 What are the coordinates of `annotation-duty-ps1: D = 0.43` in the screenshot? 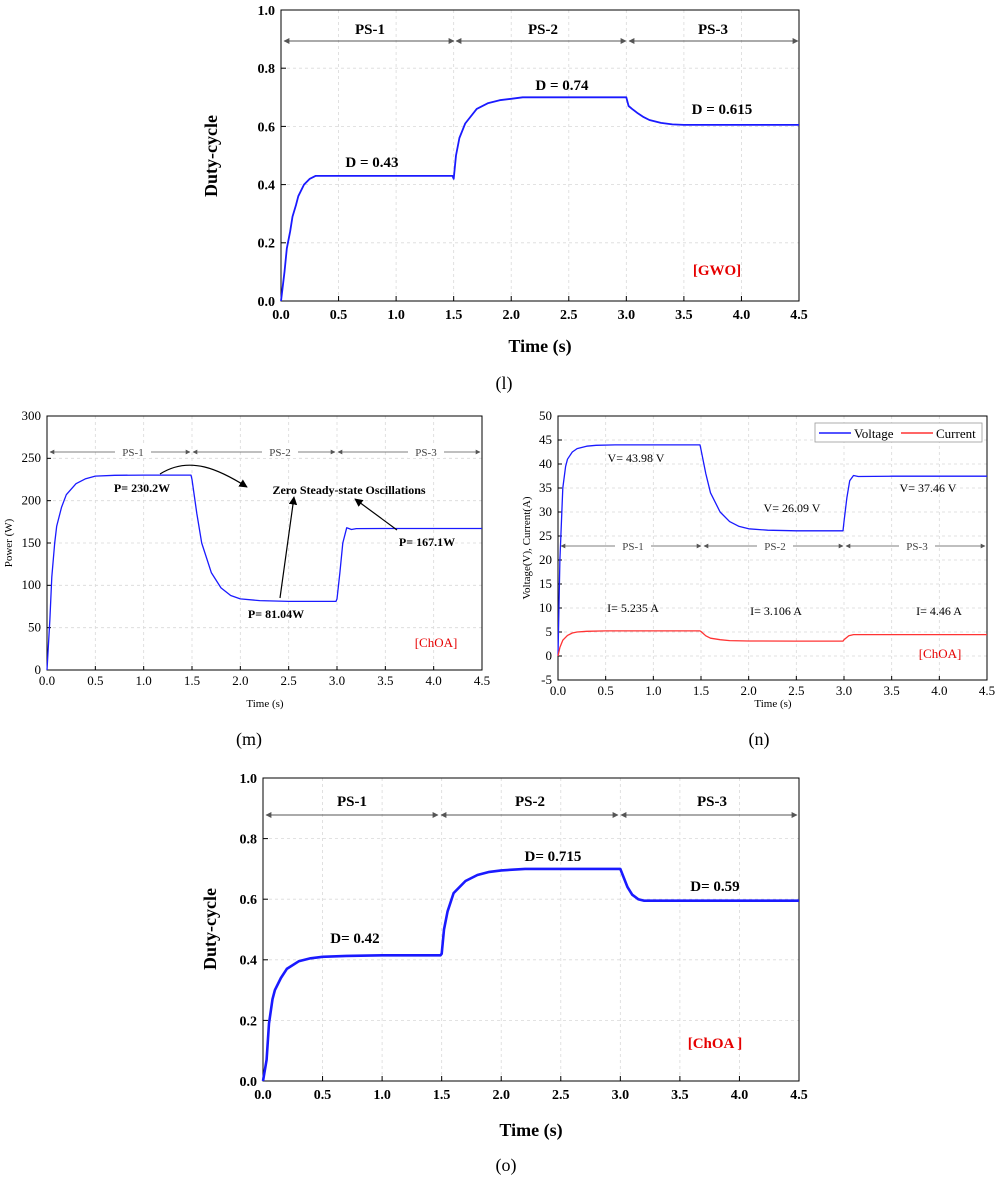 It's located at (371, 163).